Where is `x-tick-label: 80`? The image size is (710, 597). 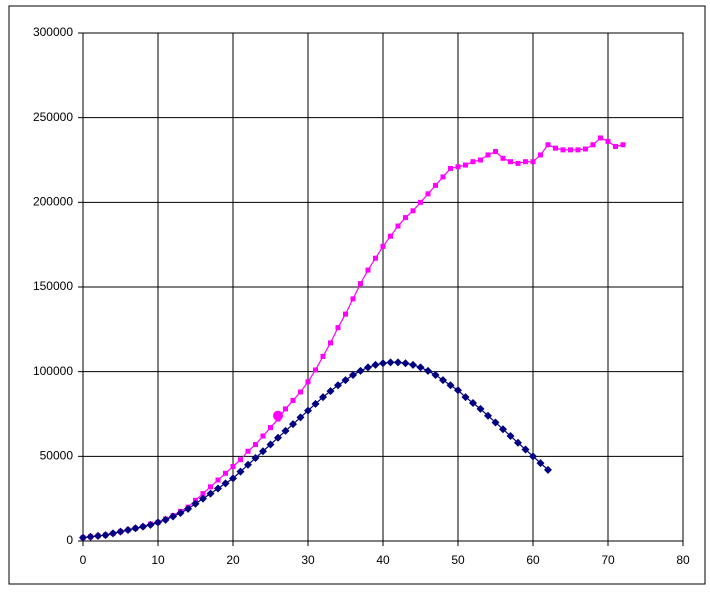
x-tick-label: 80 is located at coordinates (683, 560).